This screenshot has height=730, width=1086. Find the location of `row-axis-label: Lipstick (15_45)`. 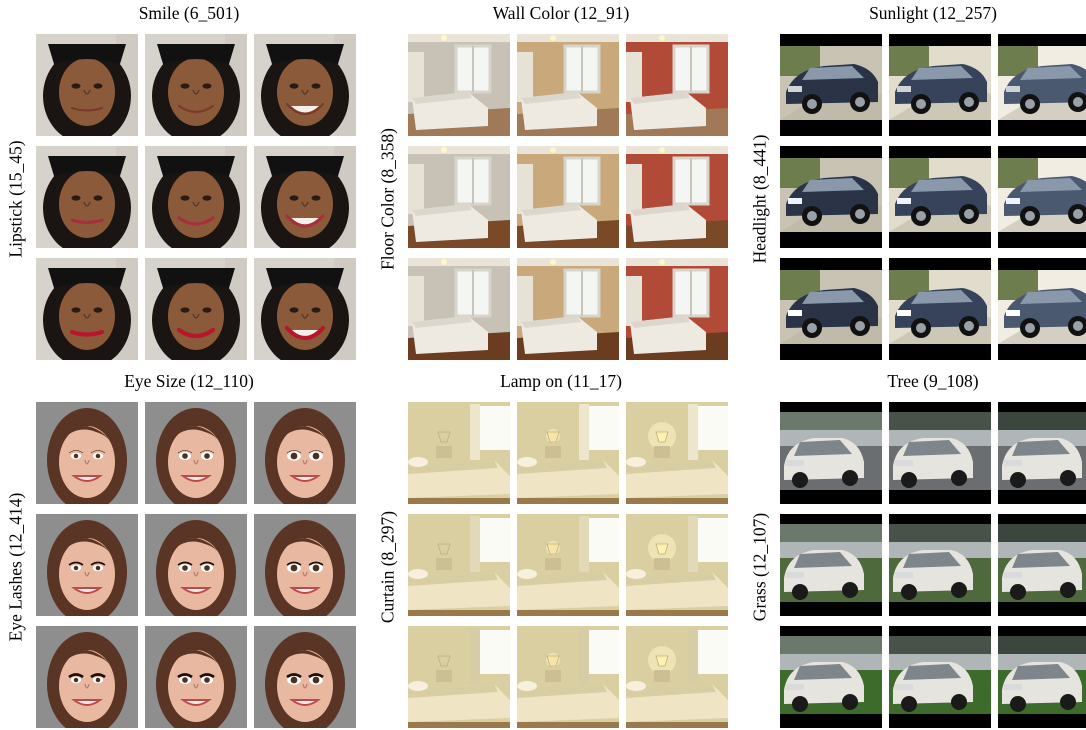

row-axis-label: Lipstick (15_45) is located at coordinates (16, 198).